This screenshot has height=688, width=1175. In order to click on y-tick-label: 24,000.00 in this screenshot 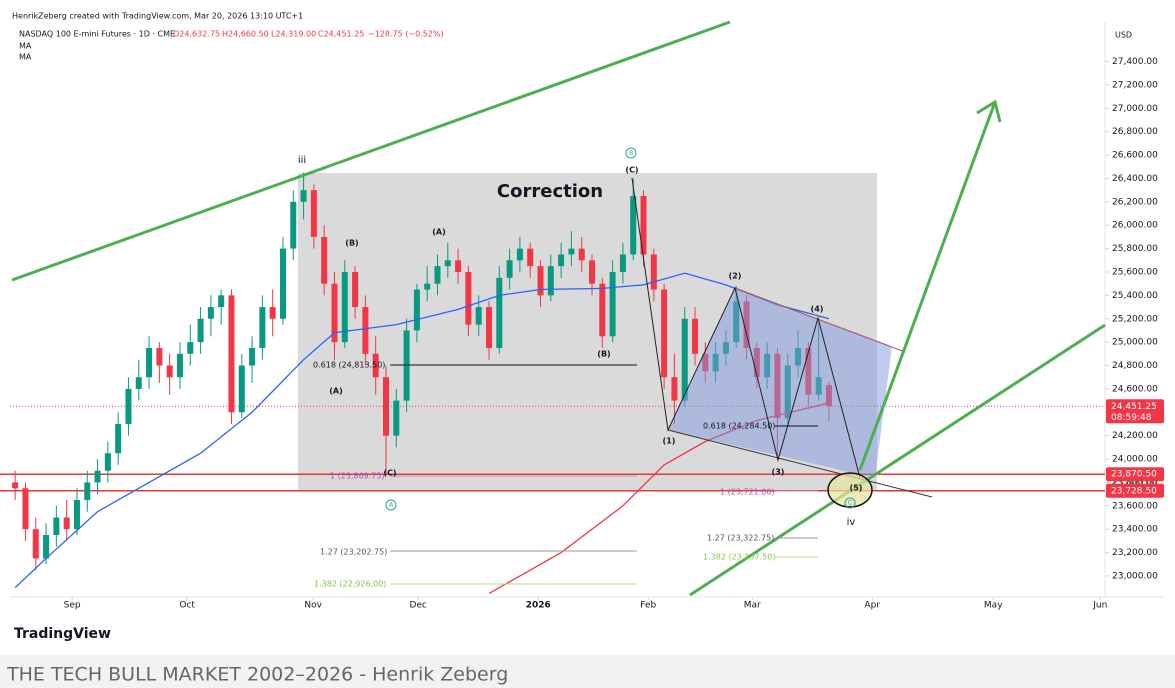, I will do `click(1135, 460)`.